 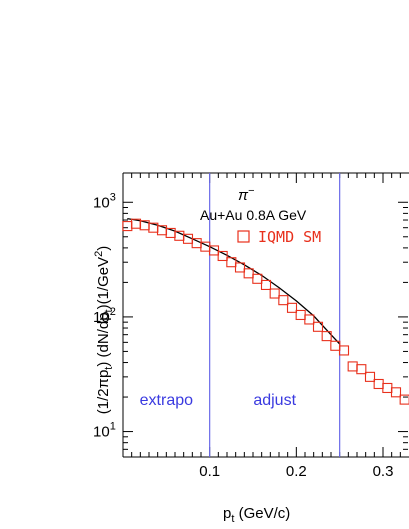 I want to click on y-title-p6: 2, so click(x=99, y=254).